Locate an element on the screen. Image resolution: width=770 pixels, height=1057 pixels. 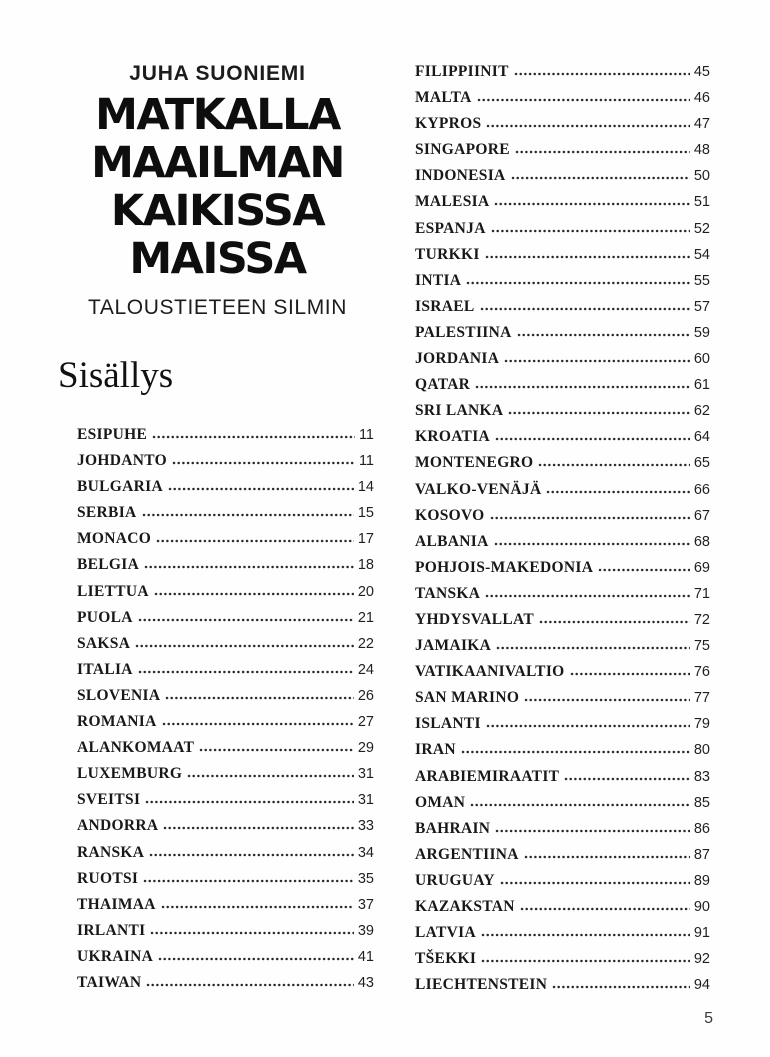
toc-entry: JOHDANTO 11 is located at coordinates (225, 461).